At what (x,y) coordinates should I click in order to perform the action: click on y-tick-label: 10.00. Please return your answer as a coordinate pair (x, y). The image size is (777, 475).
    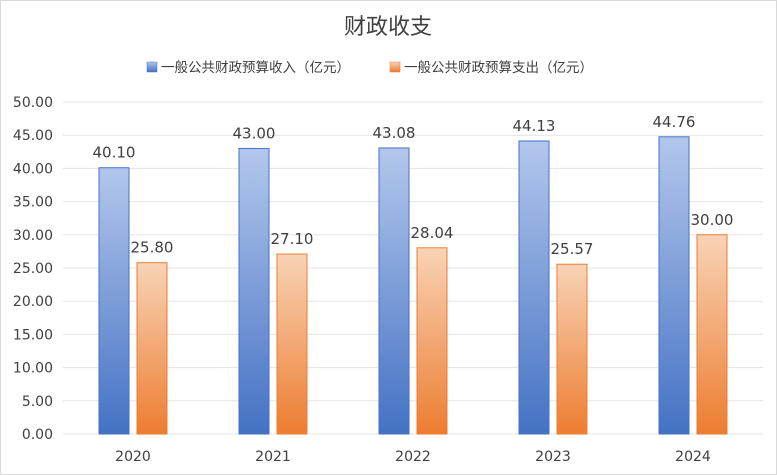
    Looking at the image, I should click on (33, 369).